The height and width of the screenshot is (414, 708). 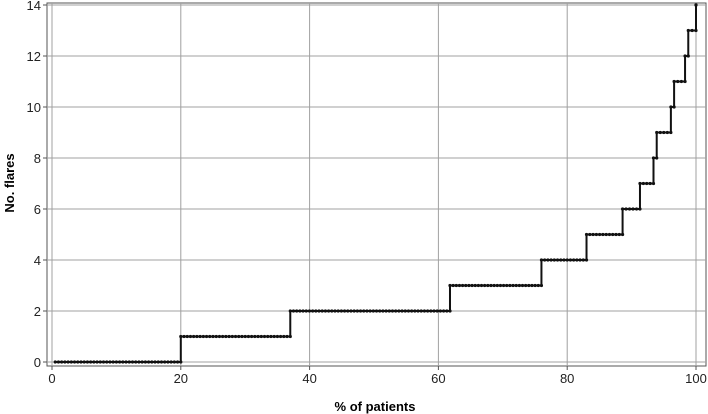 I want to click on x-tick-label: 0, so click(x=51, y=378).